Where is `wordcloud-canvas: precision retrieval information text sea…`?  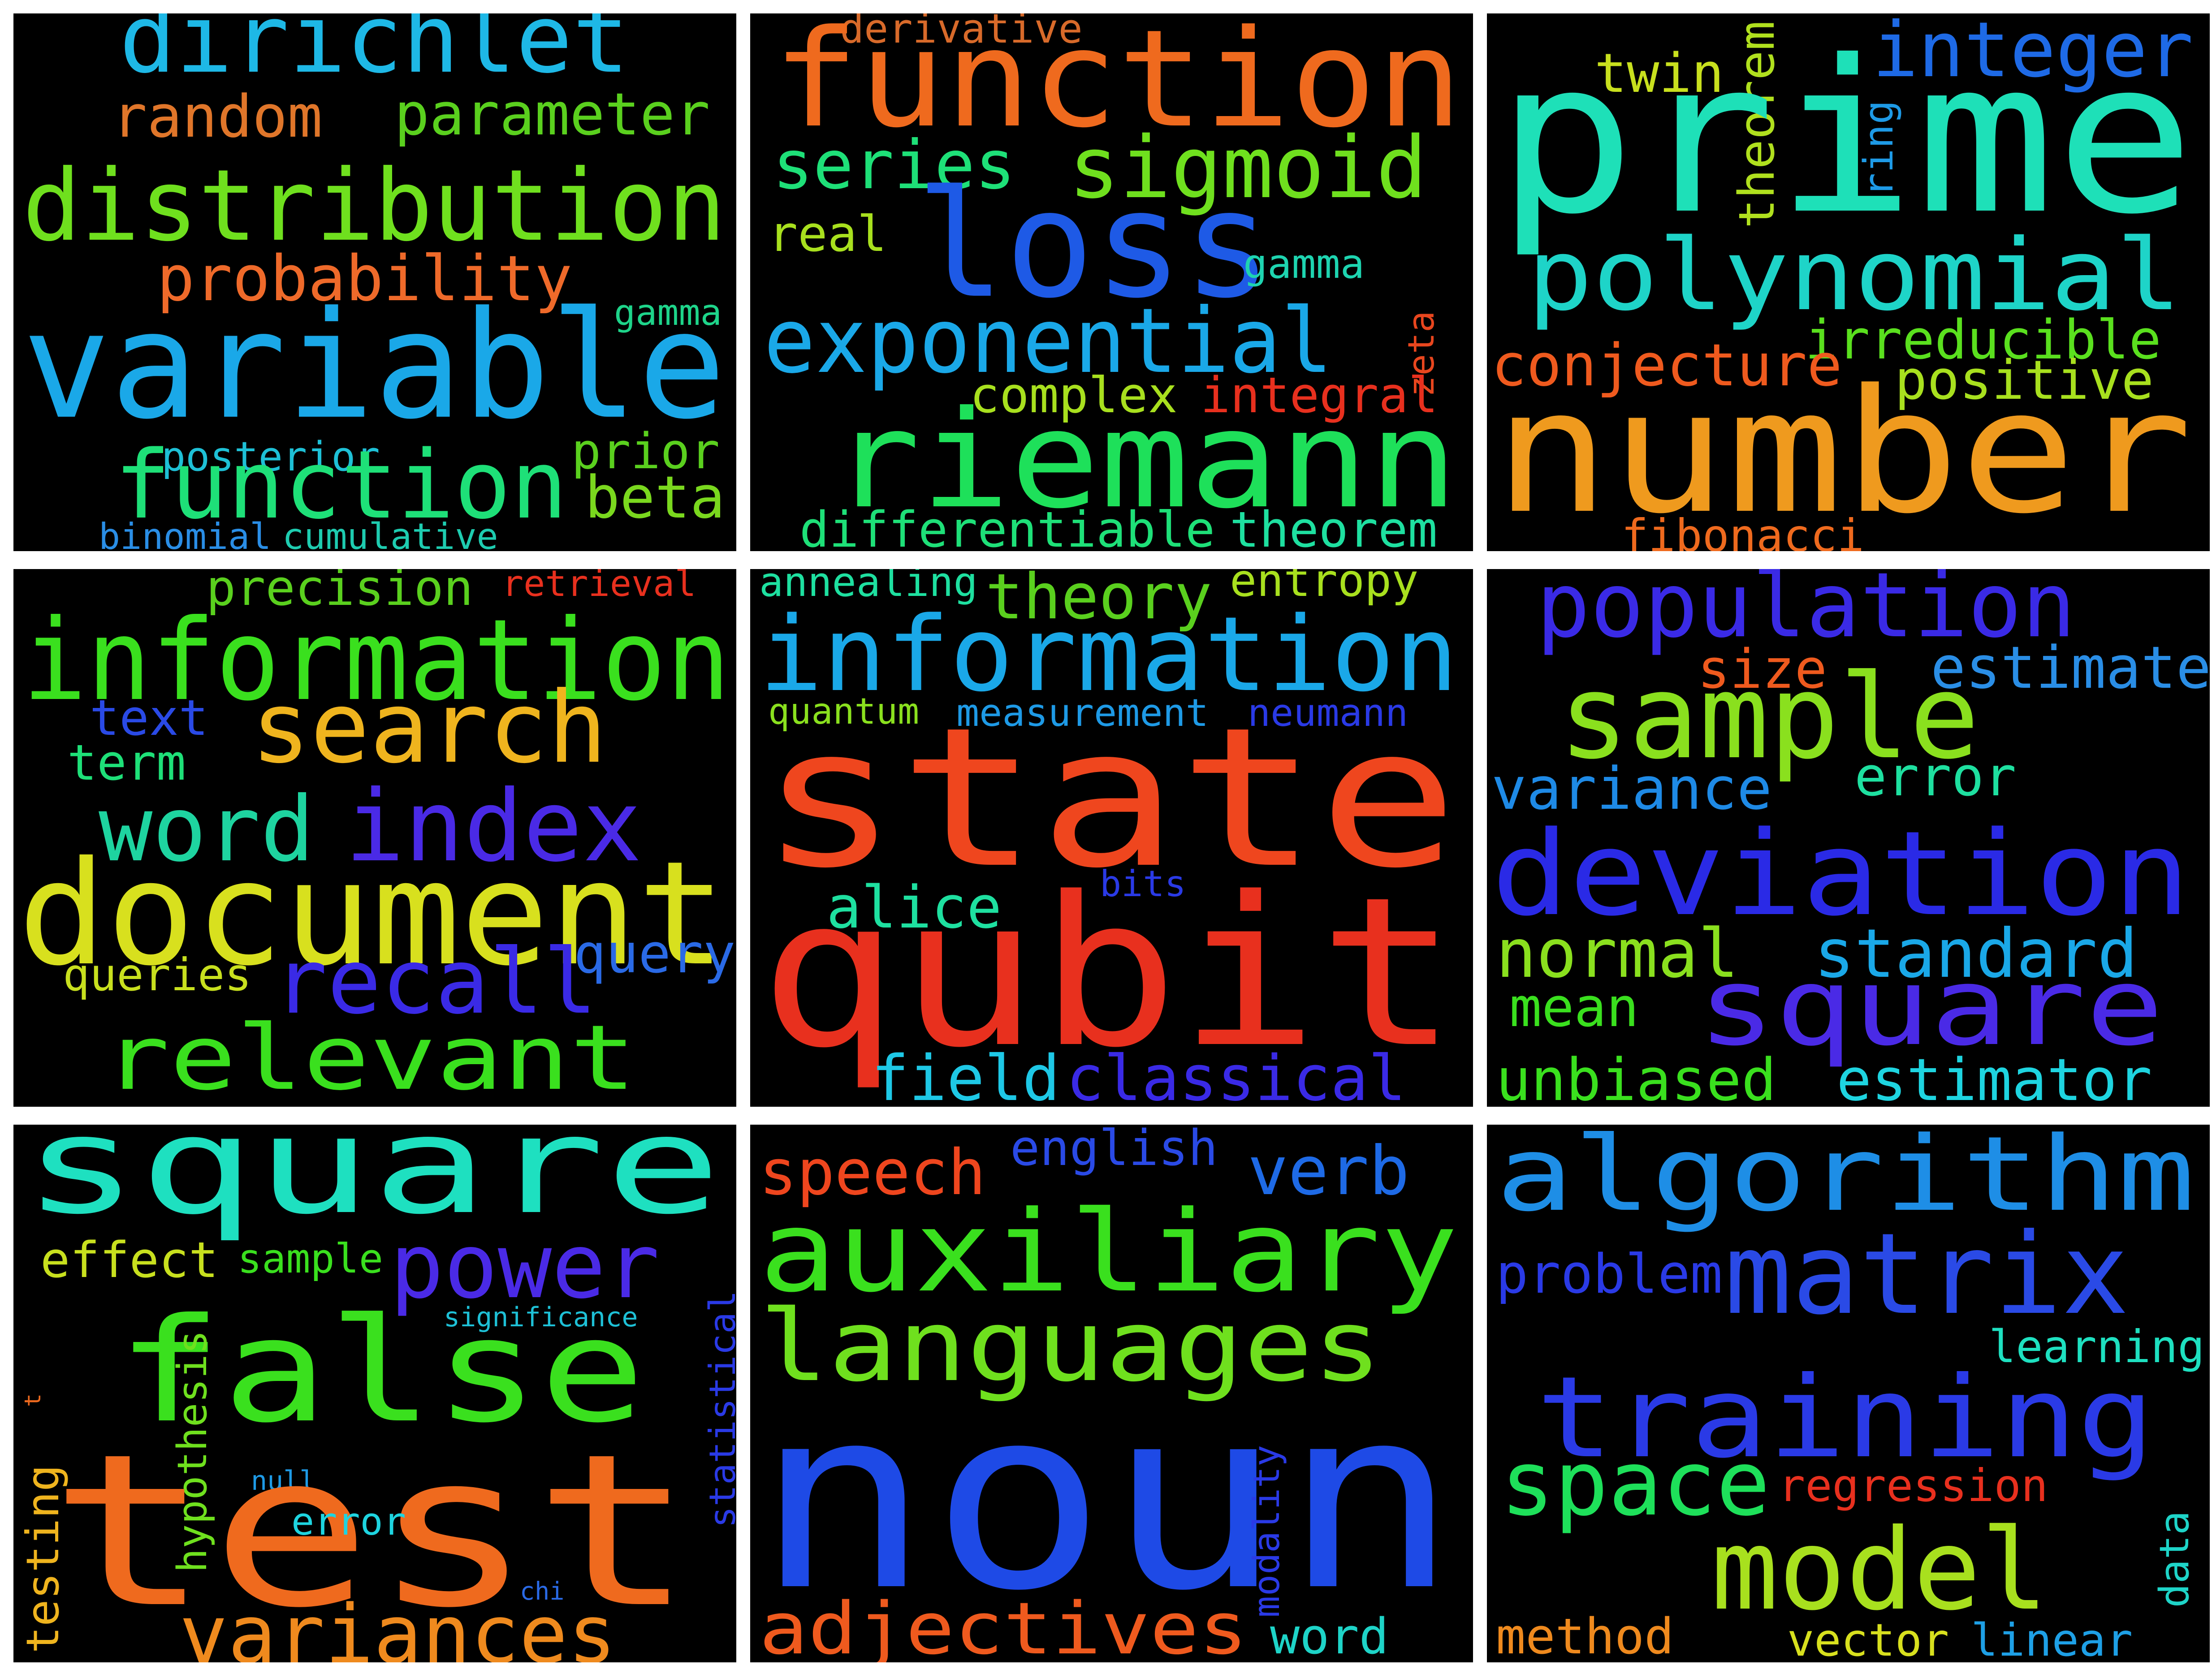 wordcloud-canvas: precision retrieval information text sea… is located at coordinates (376, 838).